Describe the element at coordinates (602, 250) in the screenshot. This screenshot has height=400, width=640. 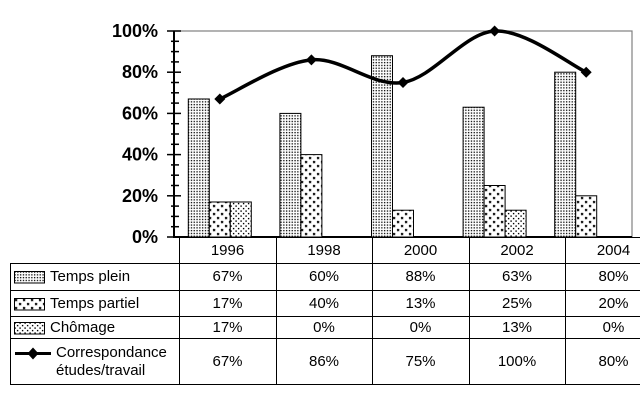
I see `year-header-cell: 2004` at that location.